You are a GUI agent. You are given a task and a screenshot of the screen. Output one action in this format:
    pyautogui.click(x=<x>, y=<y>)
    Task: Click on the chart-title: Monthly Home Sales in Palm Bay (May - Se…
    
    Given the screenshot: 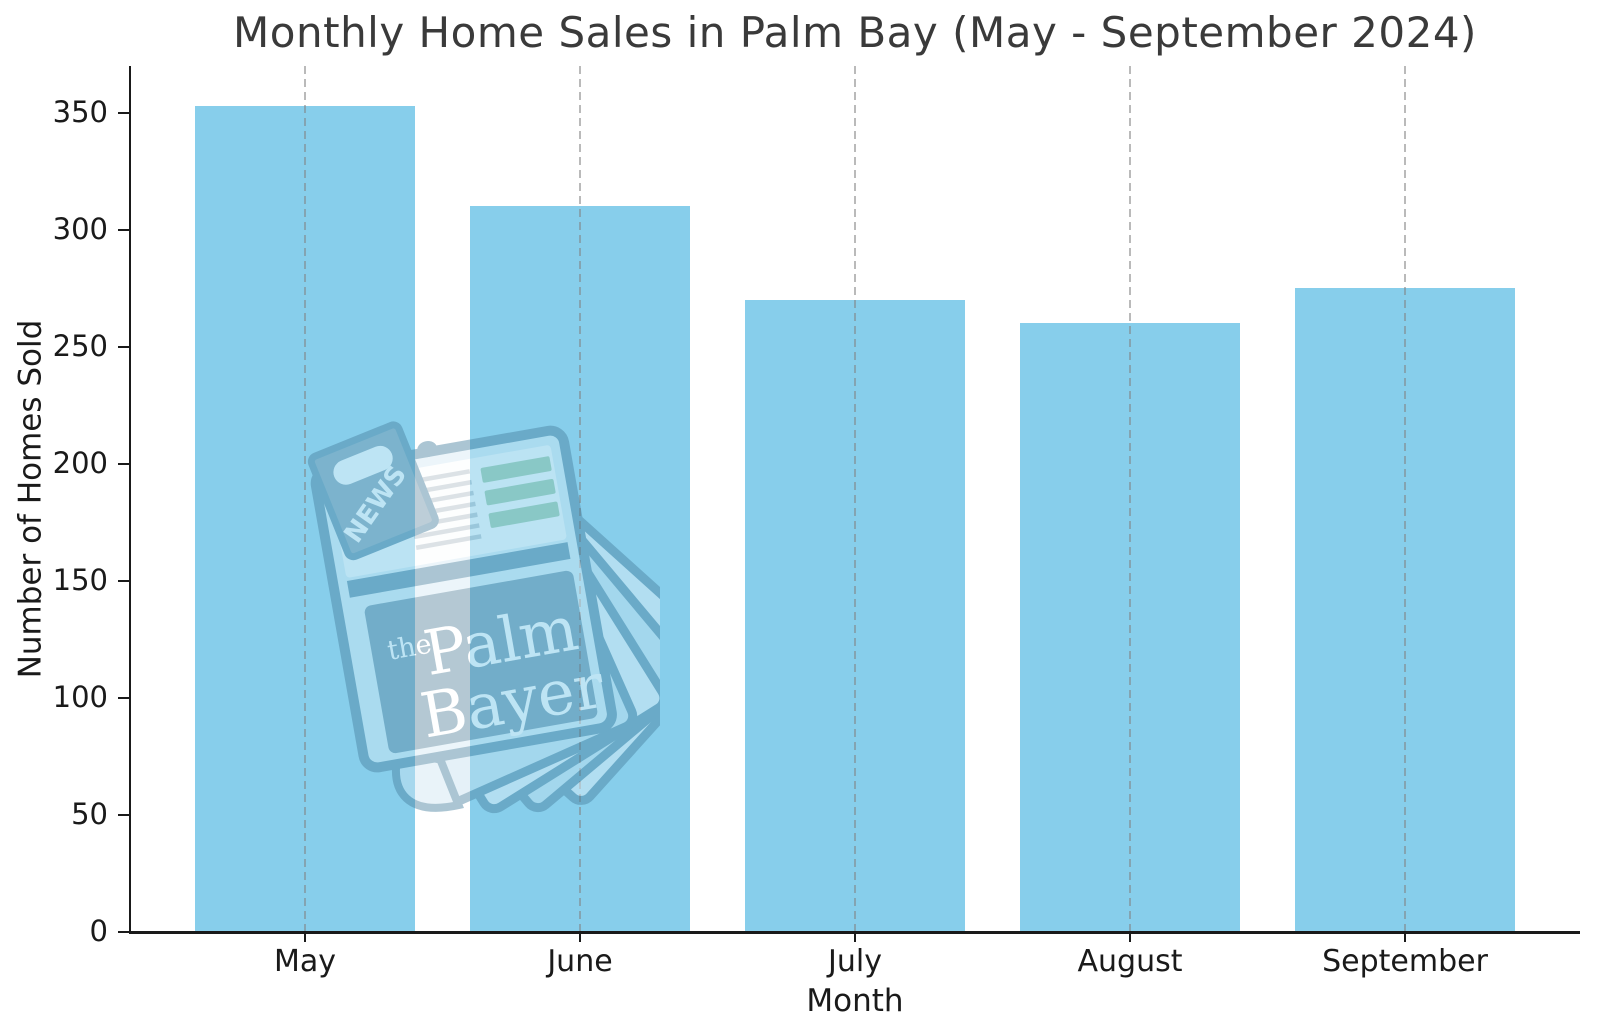 What is the action you would take?
    pyautogui.click(x=855, y=32)
    